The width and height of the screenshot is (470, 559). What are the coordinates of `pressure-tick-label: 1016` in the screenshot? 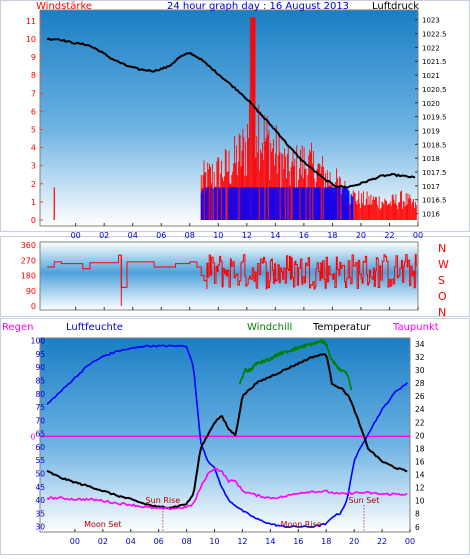 It's located at (431, 215).